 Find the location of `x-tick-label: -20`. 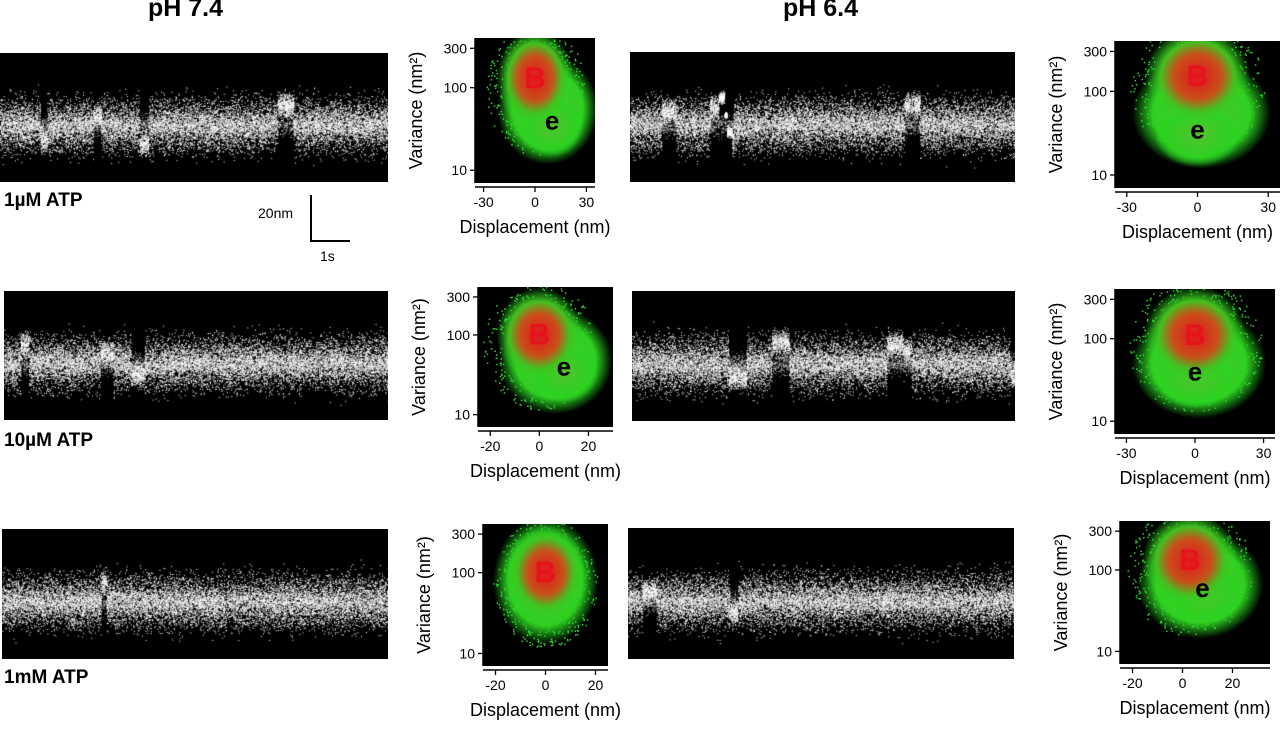

x-tick-label: -20 is located at coordinates (490, 446).